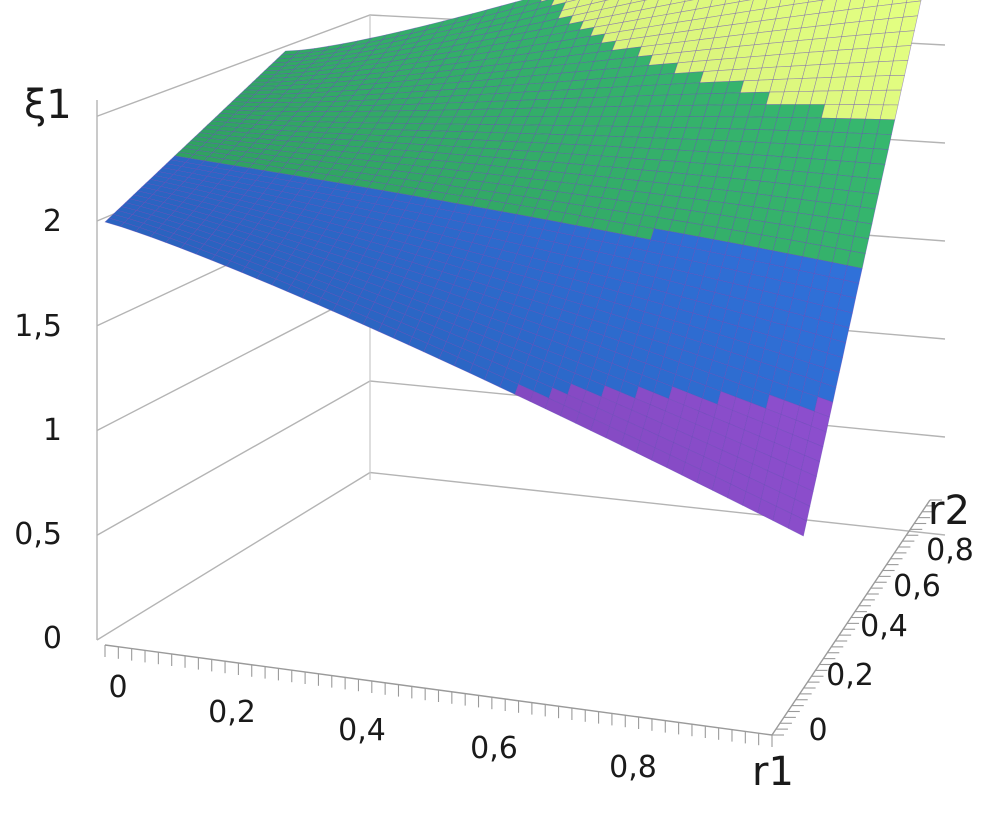 The width and height of the screenshot is (1001, 817). Describe the element at coordinates (633, 767) in the screenshot. I see `x-tick-label: 0,8` at that location.